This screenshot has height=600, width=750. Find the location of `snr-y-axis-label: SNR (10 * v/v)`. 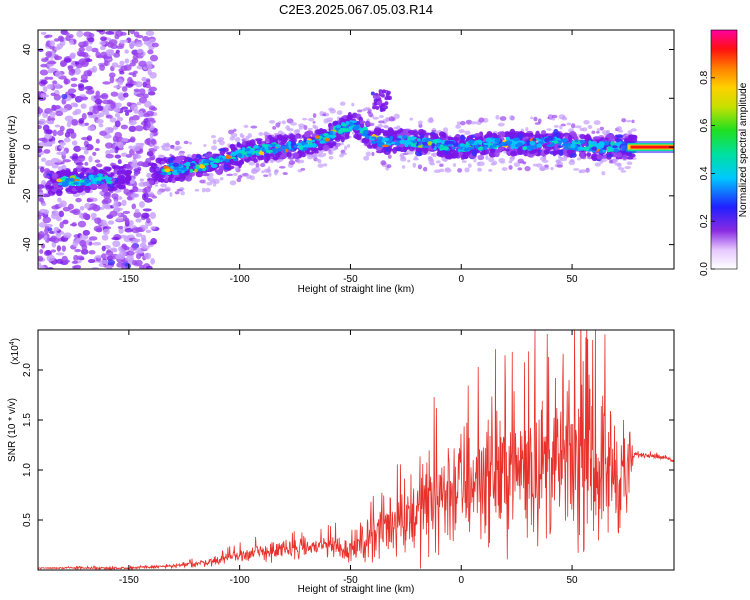

snr-y-axis-label: SNR (10 * v/v) is located at coordinates (12, 430).